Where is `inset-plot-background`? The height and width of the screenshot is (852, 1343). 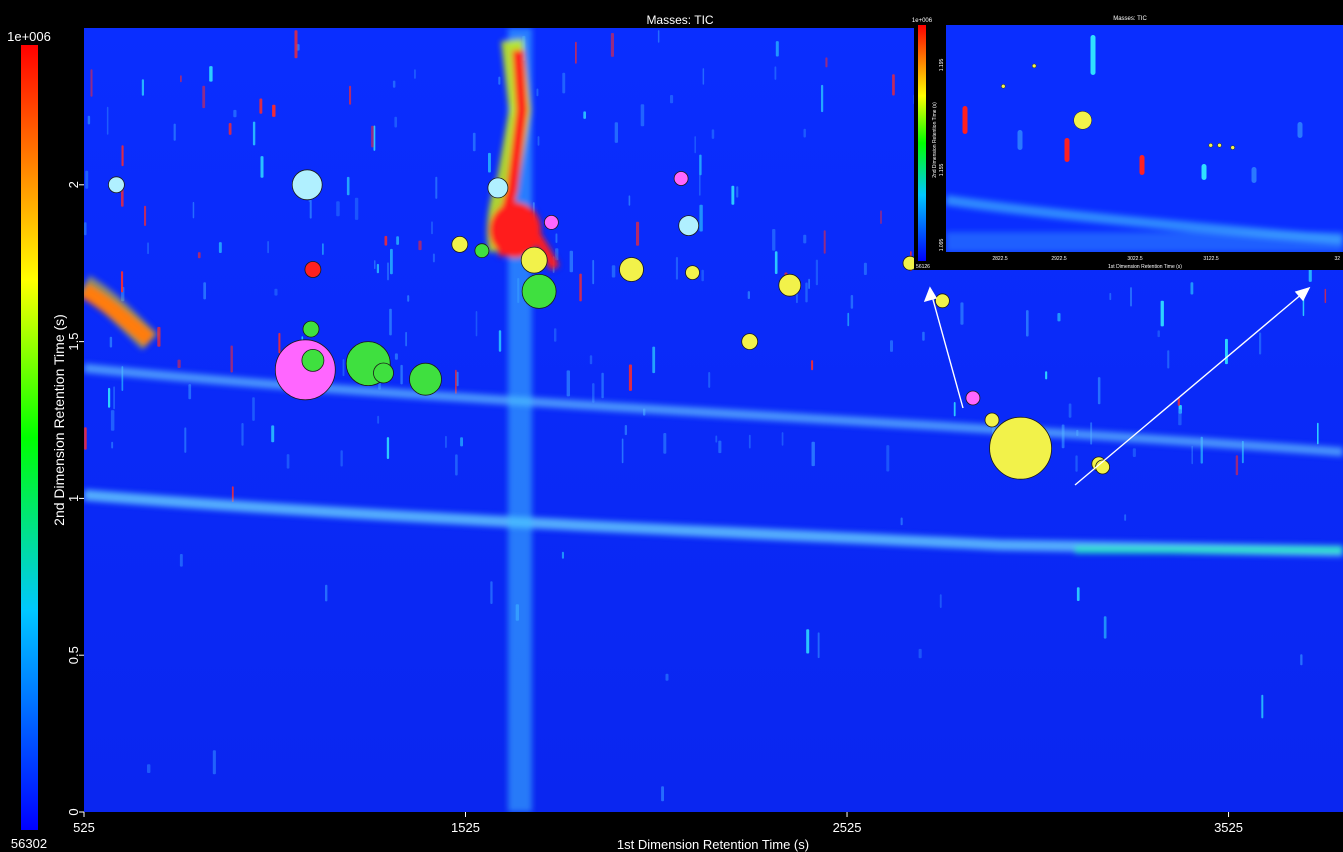 inset-plot-background is located at coordinates (1144, 138).